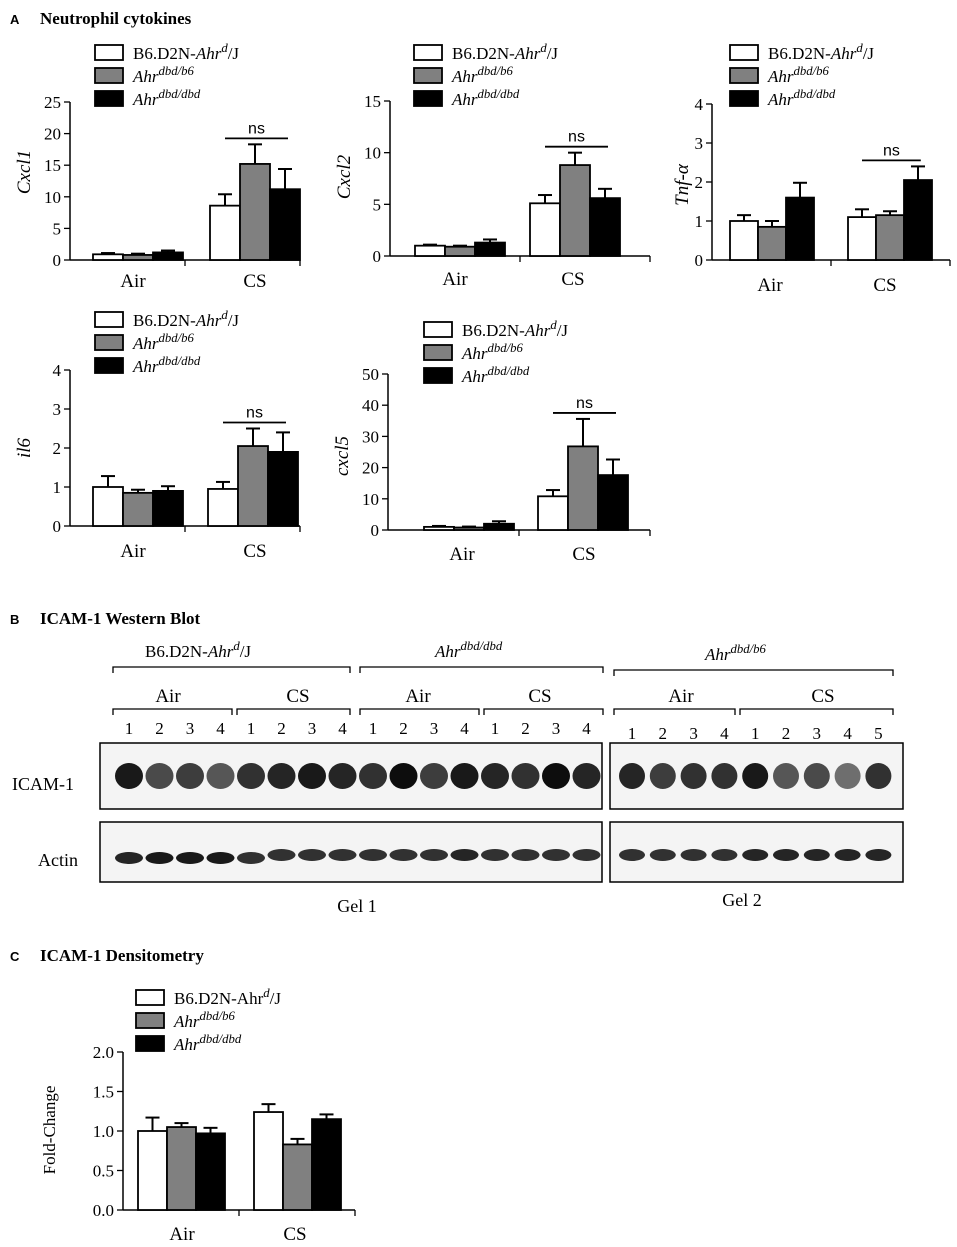 This screenshot has width=957, height=1247. Describe the element at coordinates (543, 711) in the screenshot. I see `subgroup-bracket` at that location.